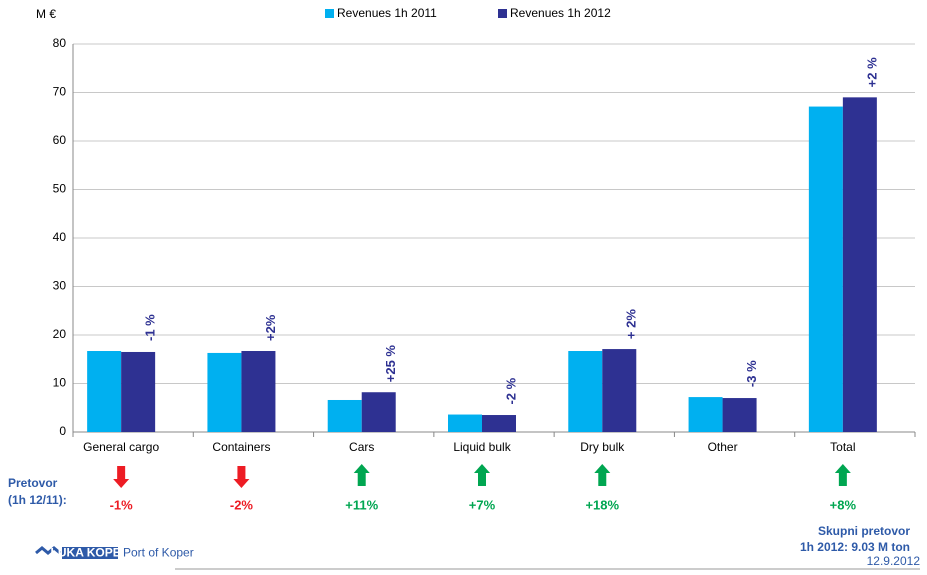 This screenshot has height=575, width=927. I want to click on throughput-title: (1h 12/11):, so click(37, 500).